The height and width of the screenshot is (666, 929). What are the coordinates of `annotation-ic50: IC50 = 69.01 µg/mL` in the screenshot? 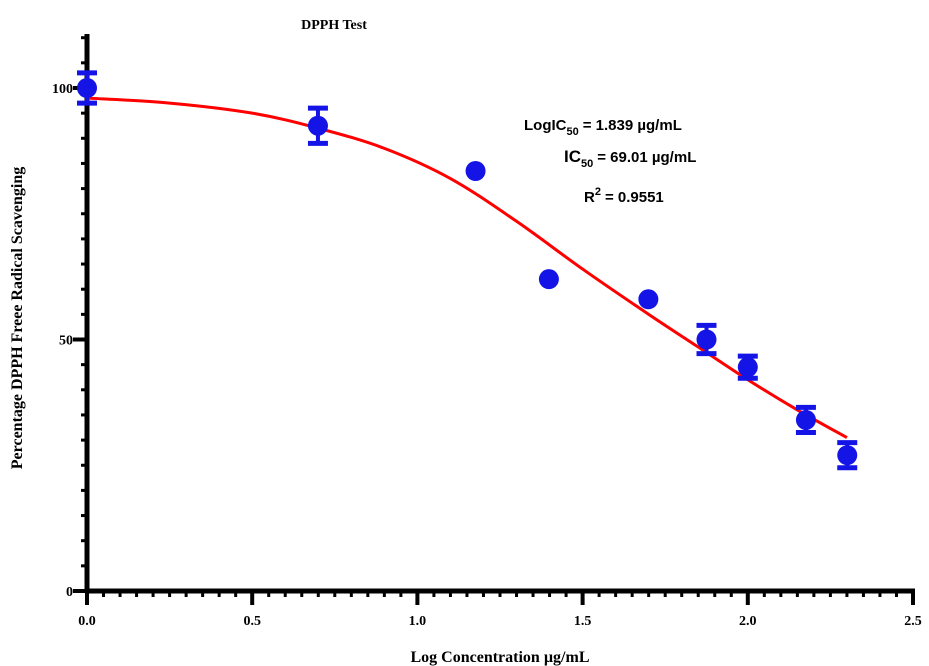 It's located at (630, 158).